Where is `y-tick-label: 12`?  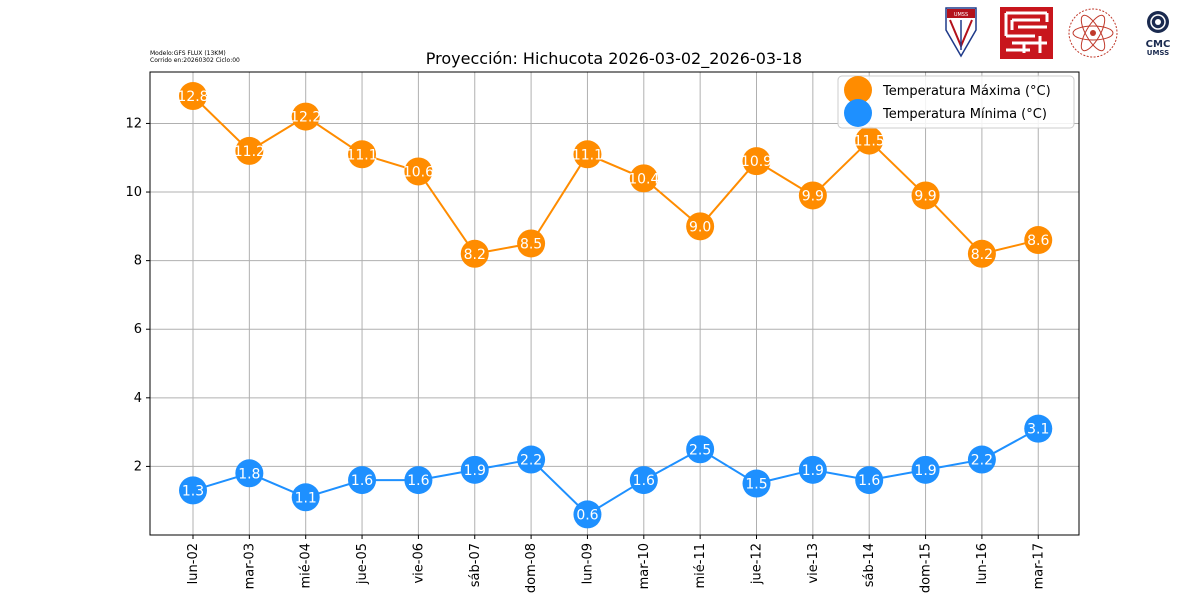
y-tick-label: 12 is located at coordinates (133, 123).